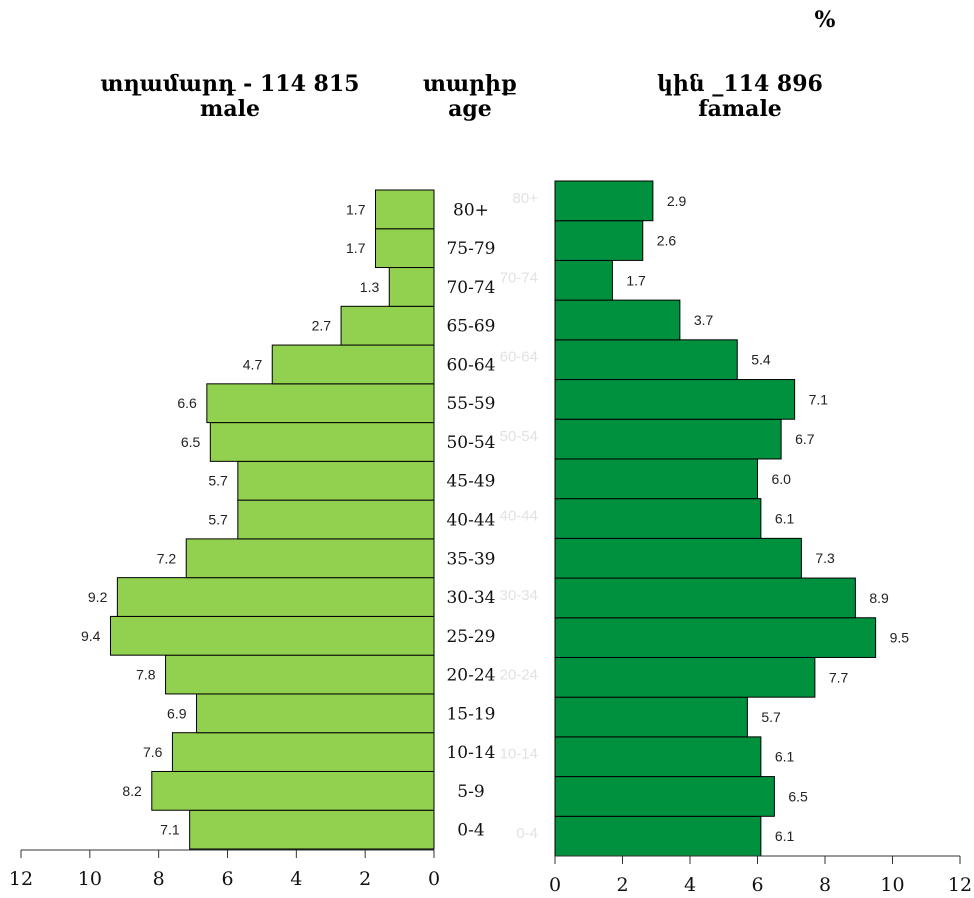 This screenshot has height=898, width=974. What do you see at coordinates (740, 84) in the screenshot?
I see `female-title-text: կին _114 896` at bounding box center [740, 84].